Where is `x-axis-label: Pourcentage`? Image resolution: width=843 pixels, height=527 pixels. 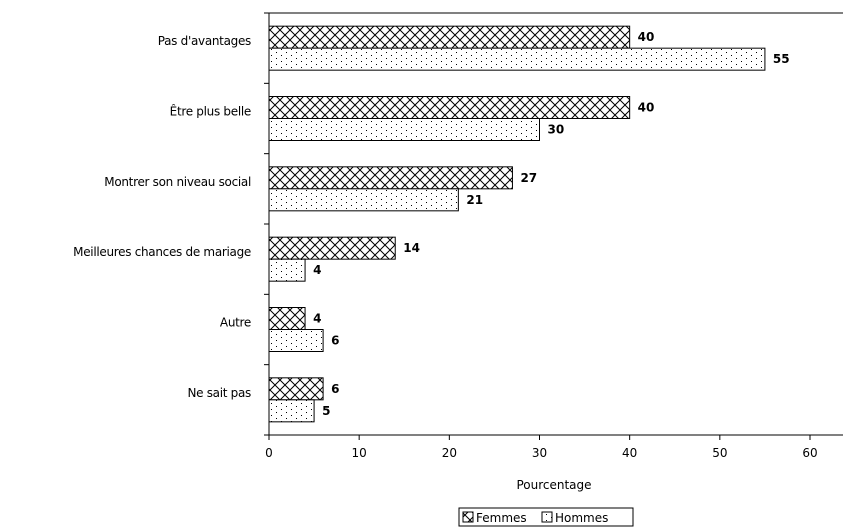
x-axis-label: Pourcentage is located at coordinates (553, 485).